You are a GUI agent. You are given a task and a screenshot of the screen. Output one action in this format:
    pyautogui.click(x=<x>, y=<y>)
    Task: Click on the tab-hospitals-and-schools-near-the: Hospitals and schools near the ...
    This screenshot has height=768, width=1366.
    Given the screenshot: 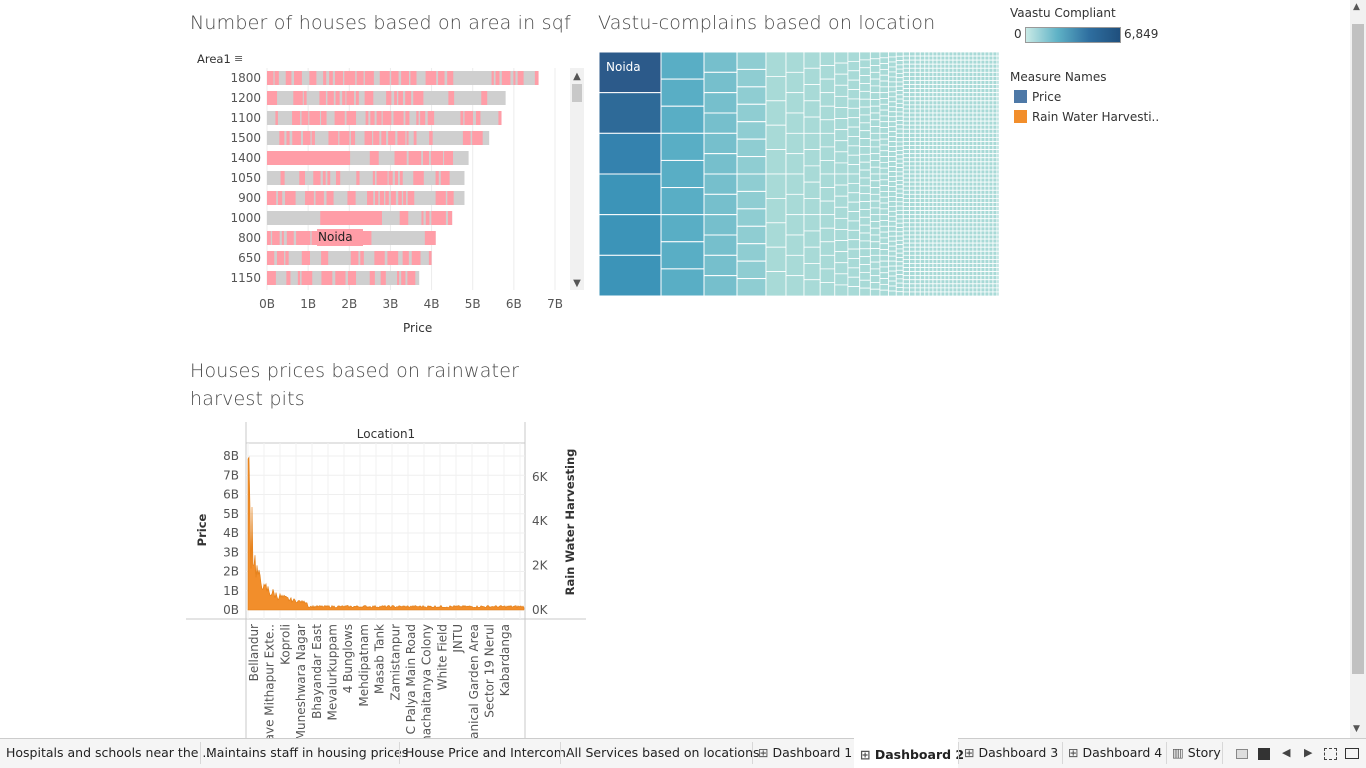 What is the action you would take?
    pyautogui.click(x=107, y=753)
    